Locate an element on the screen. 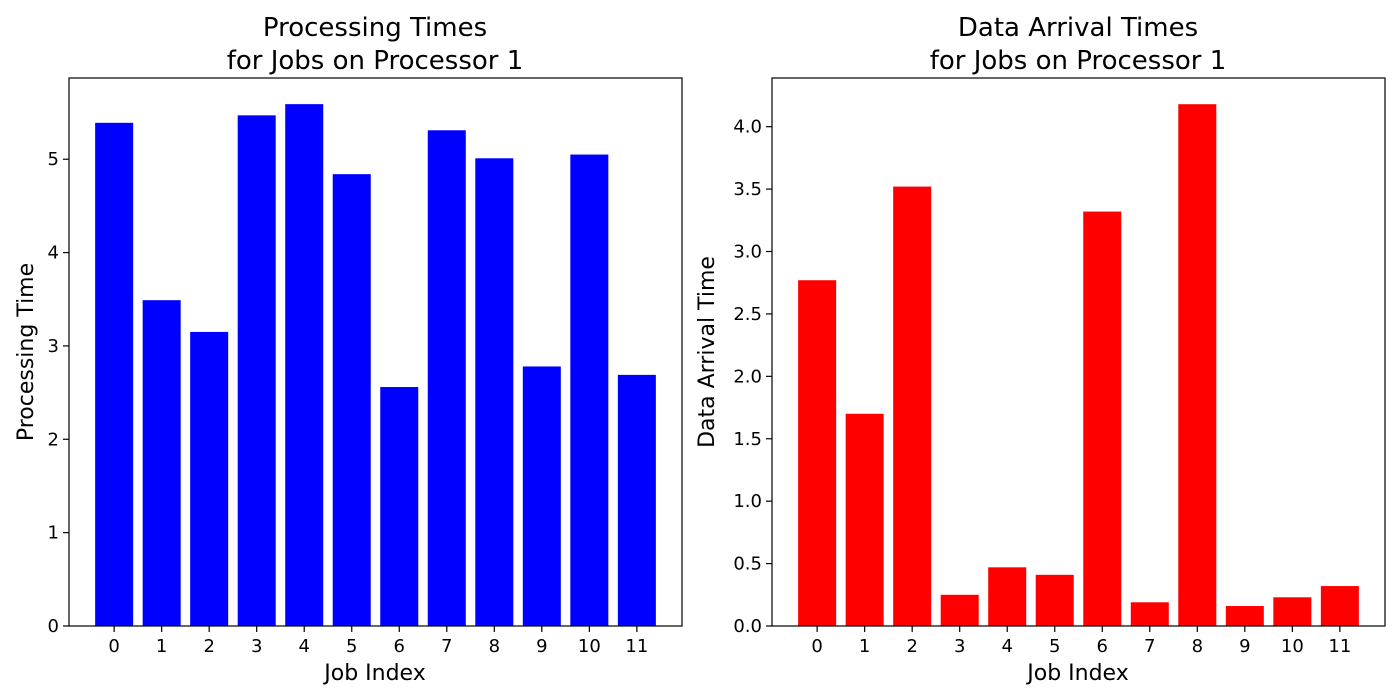 This screenshot has width=1400, height=700. y-tick-label: 4.0 is located at coordinates (747, 127).